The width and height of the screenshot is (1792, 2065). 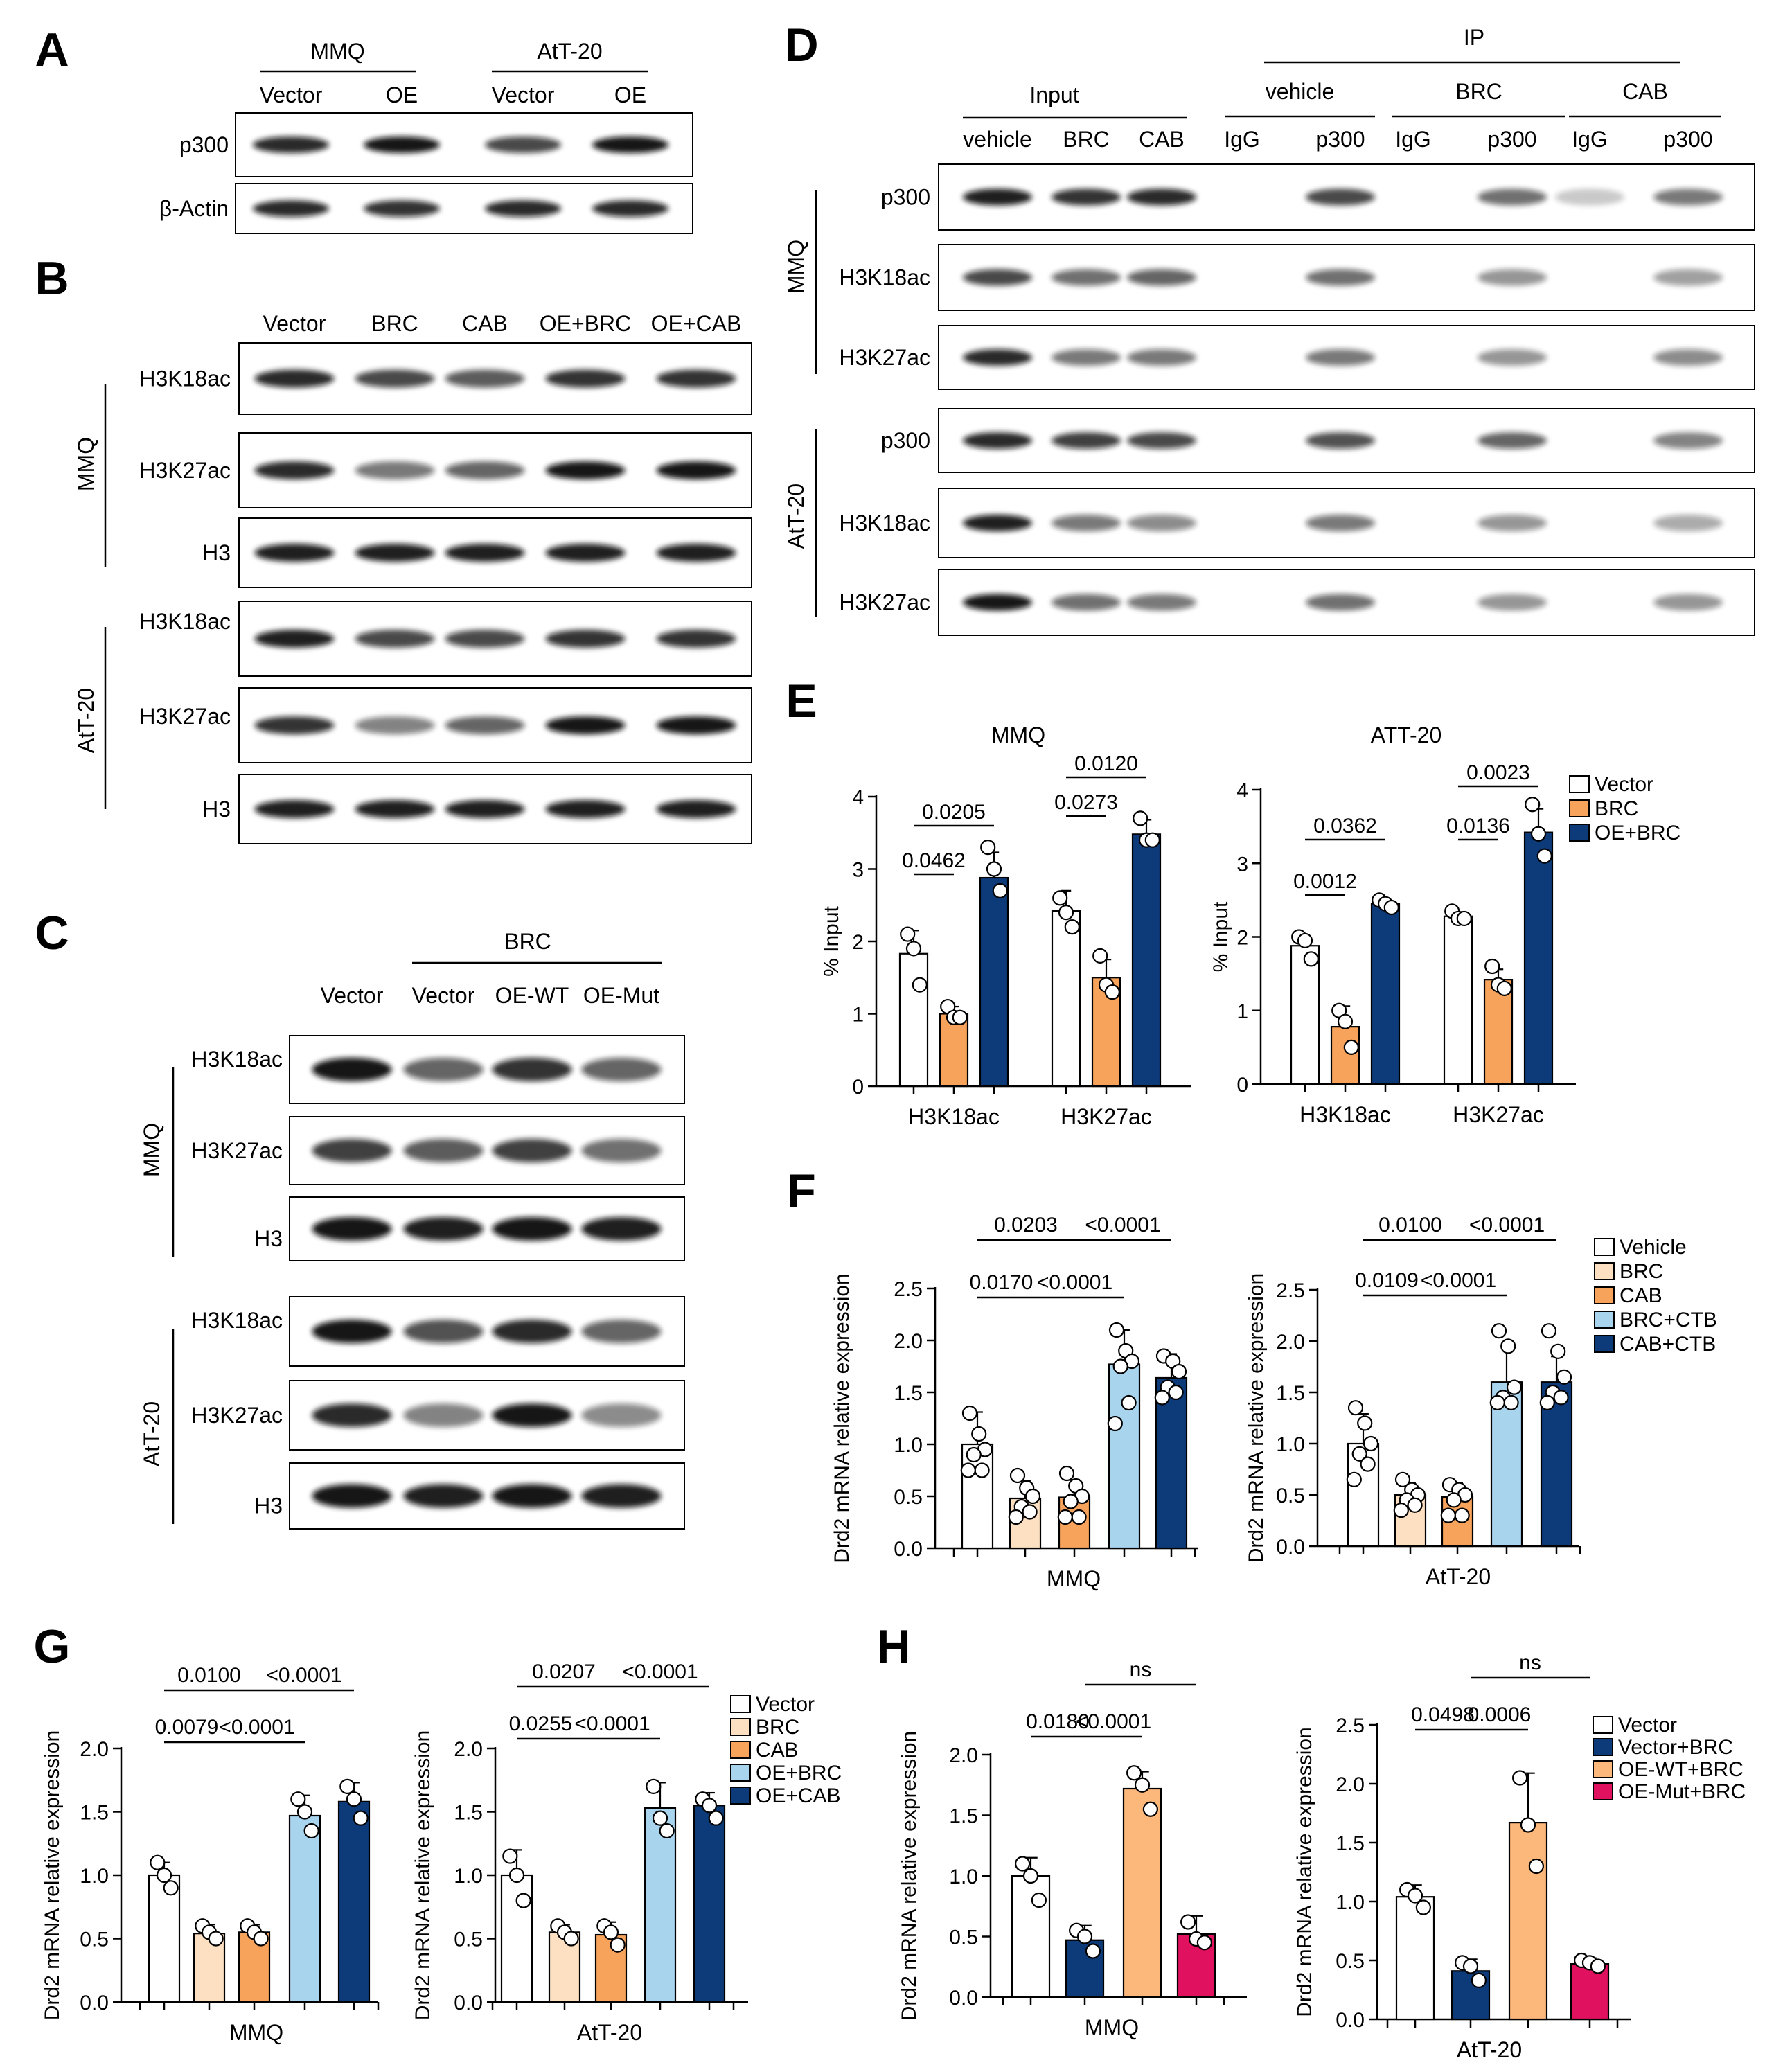 I want to click on x-category-label: H3K27ac, so click(x=1106, y=1116).